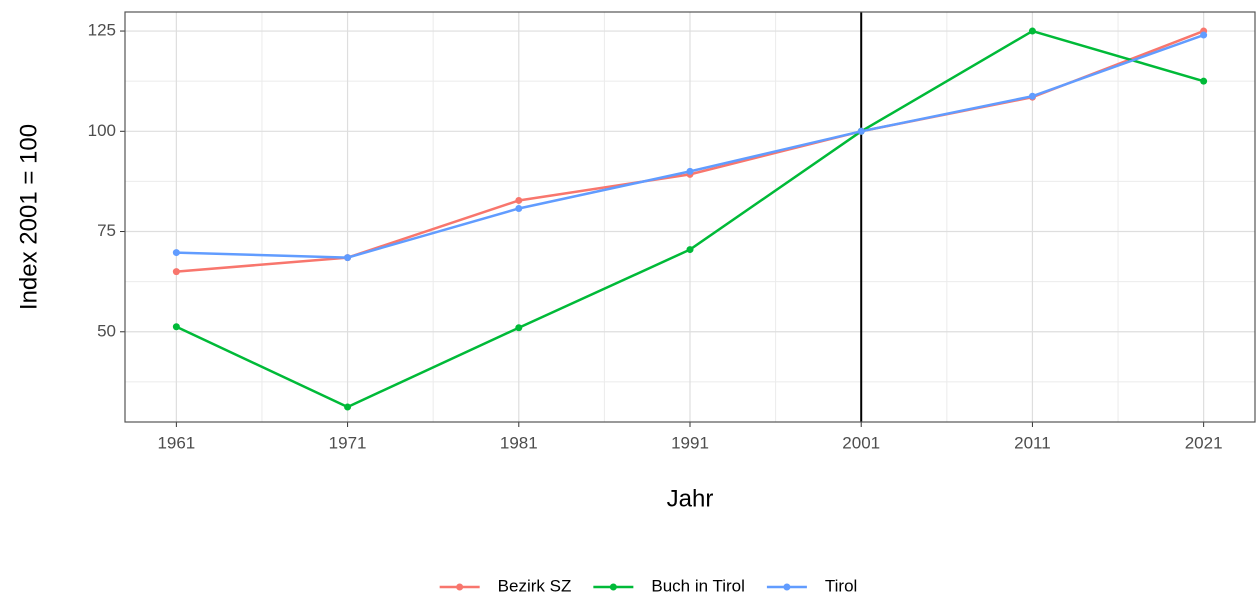 The image size is (1257, 596). What do you see at coordinates (519, 442) in the screenshot?
I see `x-tick-label: 1981` at bounding box center [519, 442].